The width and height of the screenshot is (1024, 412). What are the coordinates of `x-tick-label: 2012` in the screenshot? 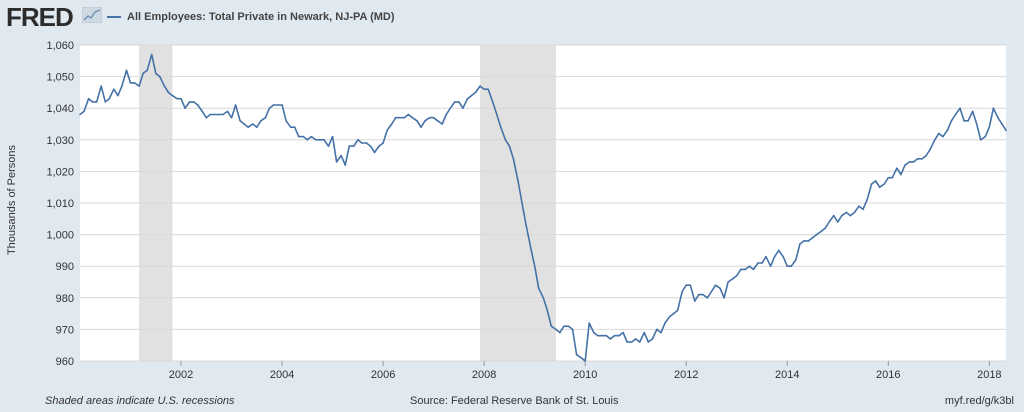 It's located at (686, 375).